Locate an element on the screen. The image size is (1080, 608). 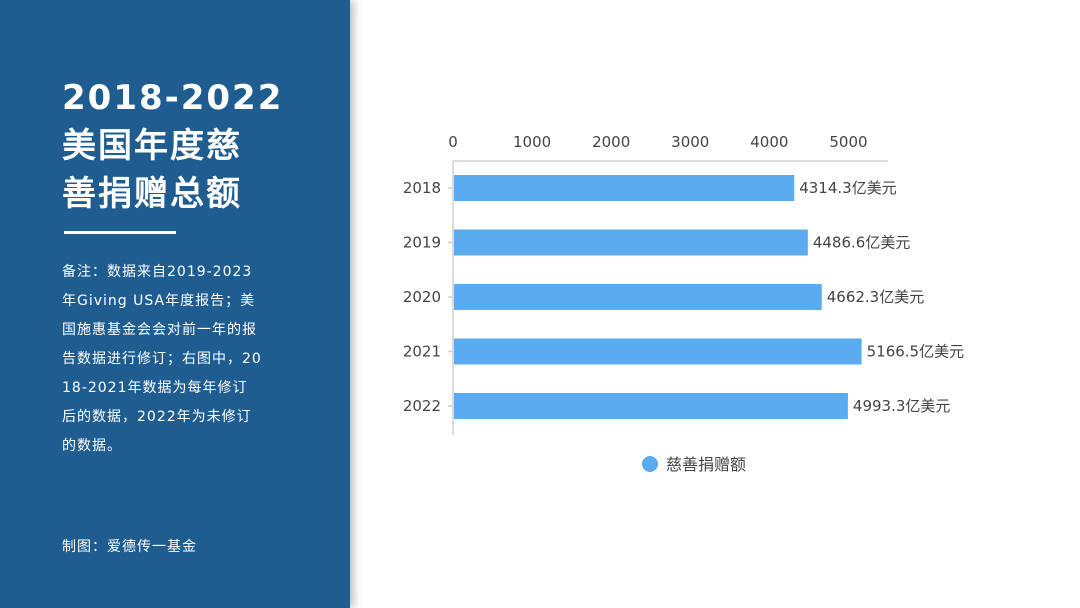
legend-marker is located at coordinates (650, 464).